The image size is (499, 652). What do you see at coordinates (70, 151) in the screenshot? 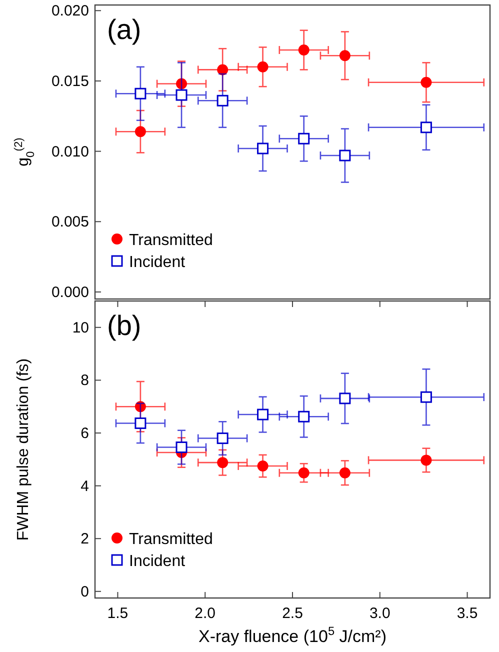
I see `y-tick-label: 0.010` at bounding box center [70, 151].